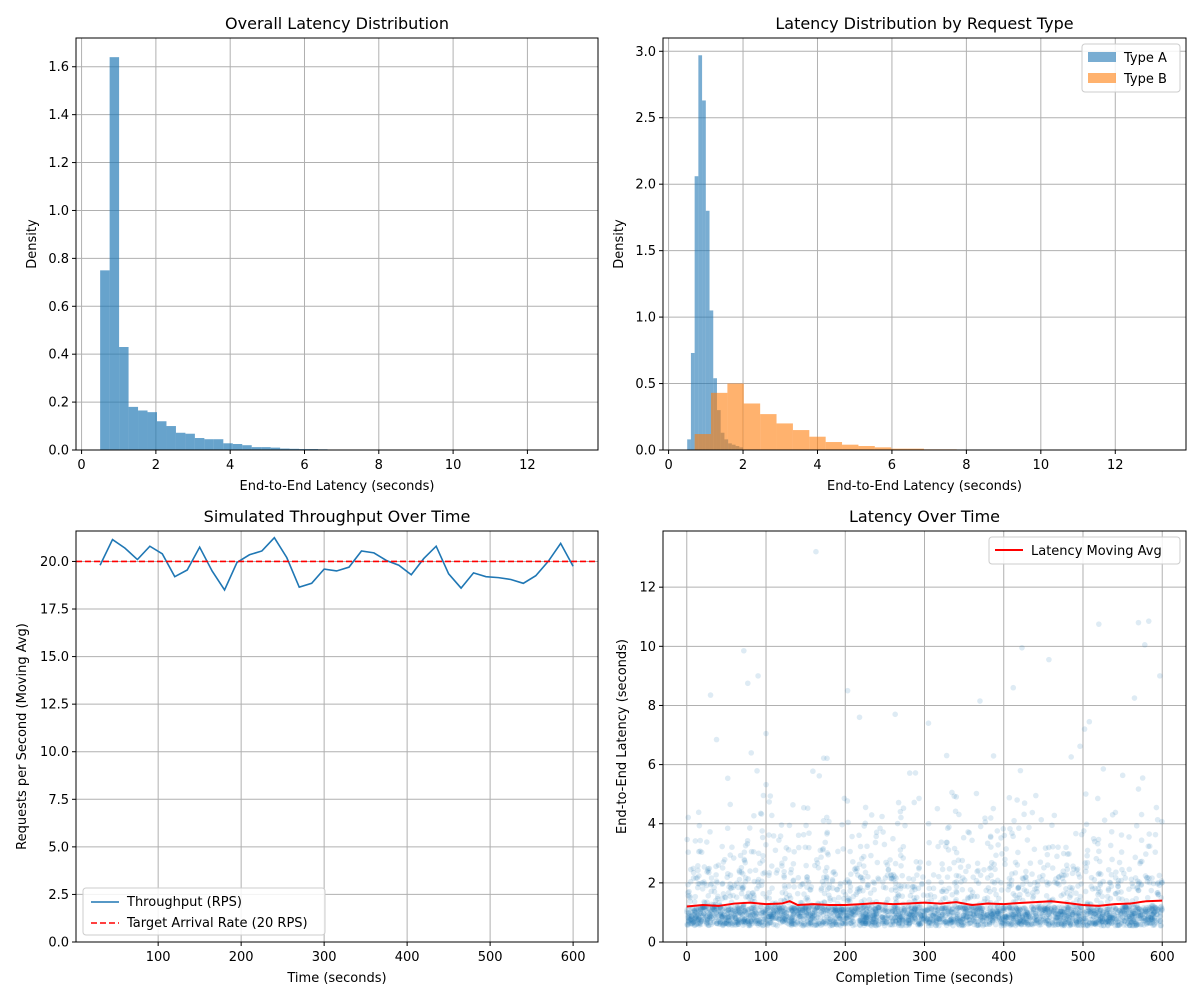  What do you see at coordinates (453, 465) in the screenshot?
I see `x-tick-label: 10` at bounding box center [453, 465].